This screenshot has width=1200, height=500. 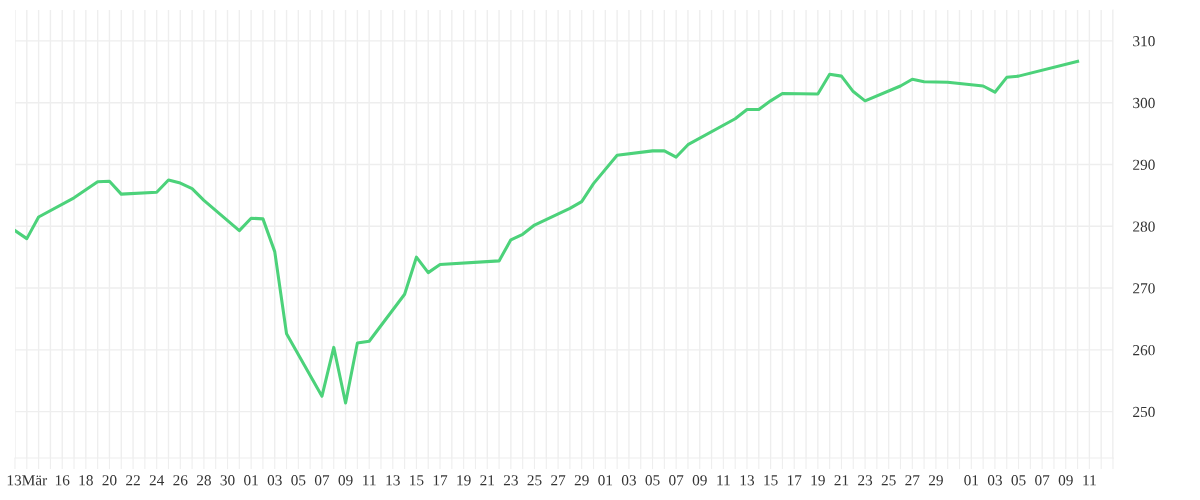 What do you see at coordinates (1144, 103) in the screenshot?
I see `y-tick-label: 300` at bounding box center [1144, 103].